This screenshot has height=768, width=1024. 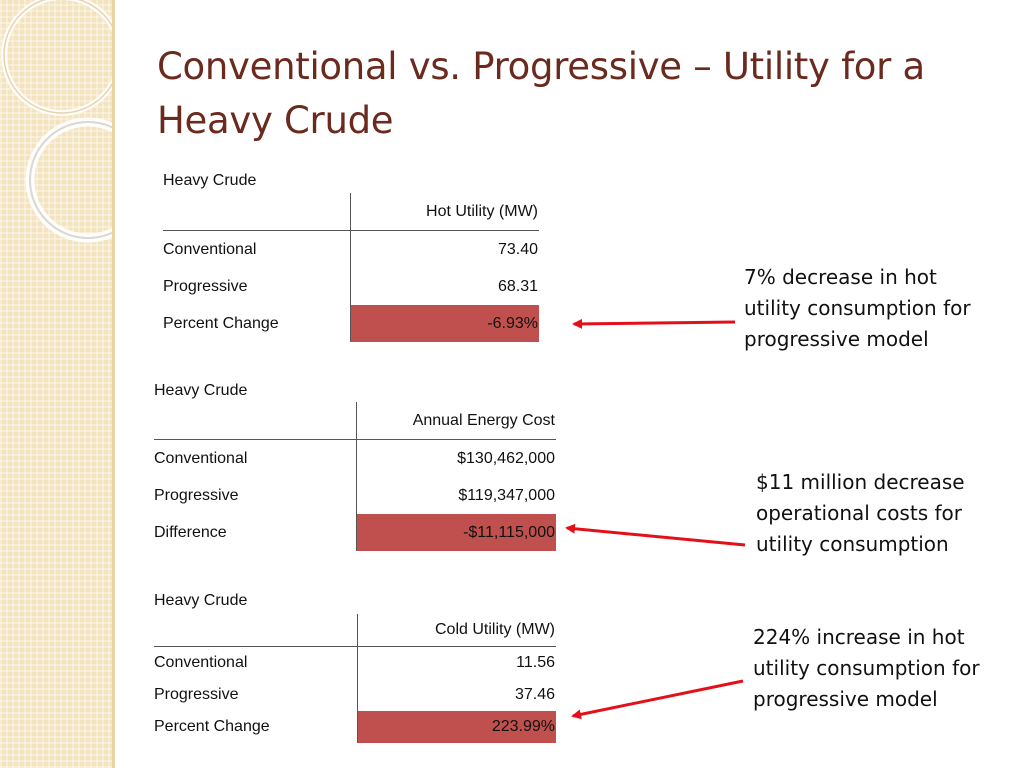 What do you see at coordinates (456, 495) in the screenshot?
I see `row-value: $119,347,000` at bounding box center [456, 495].